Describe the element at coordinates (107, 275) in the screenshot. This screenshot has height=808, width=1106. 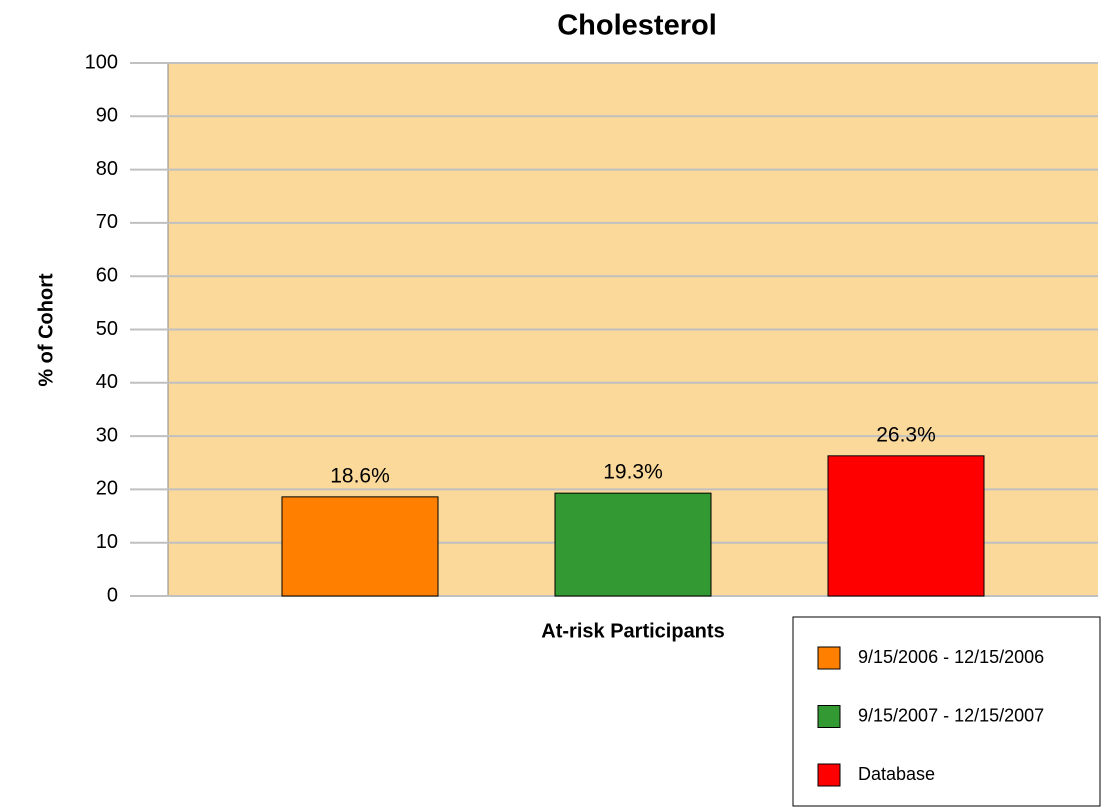
I see `y-tick-label: 60` at that location.